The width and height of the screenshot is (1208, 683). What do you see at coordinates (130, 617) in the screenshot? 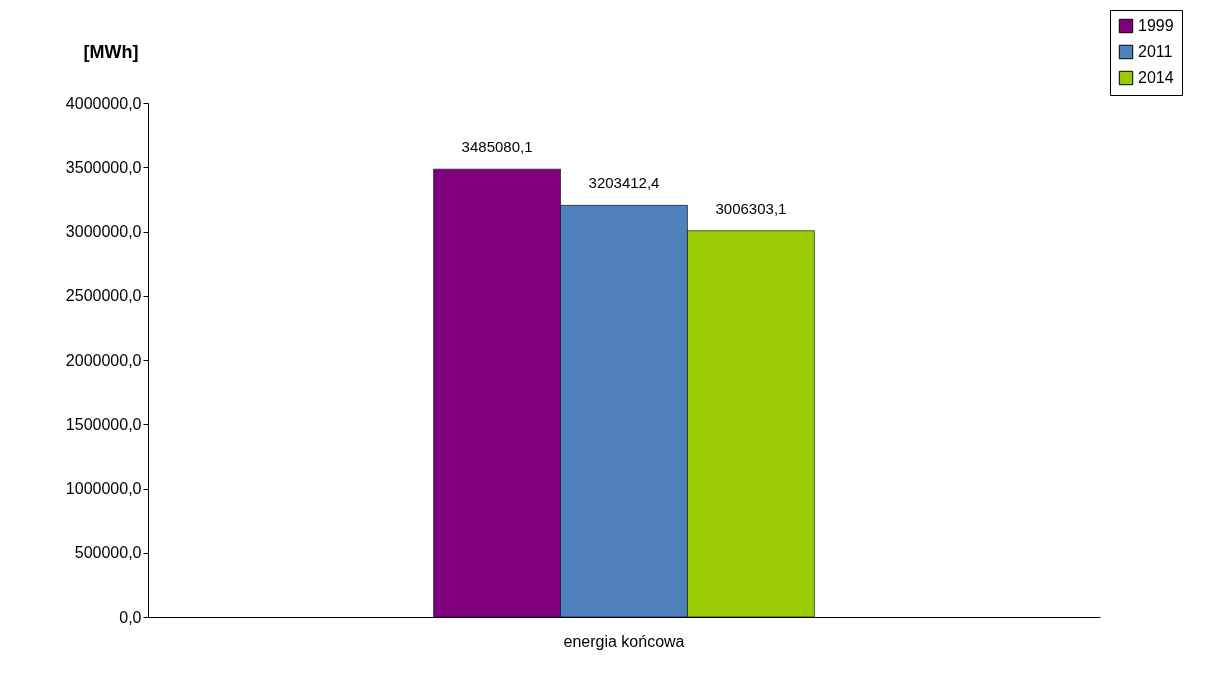
I see `y-tick-label: 0,0` at bounding box center [130, 617].